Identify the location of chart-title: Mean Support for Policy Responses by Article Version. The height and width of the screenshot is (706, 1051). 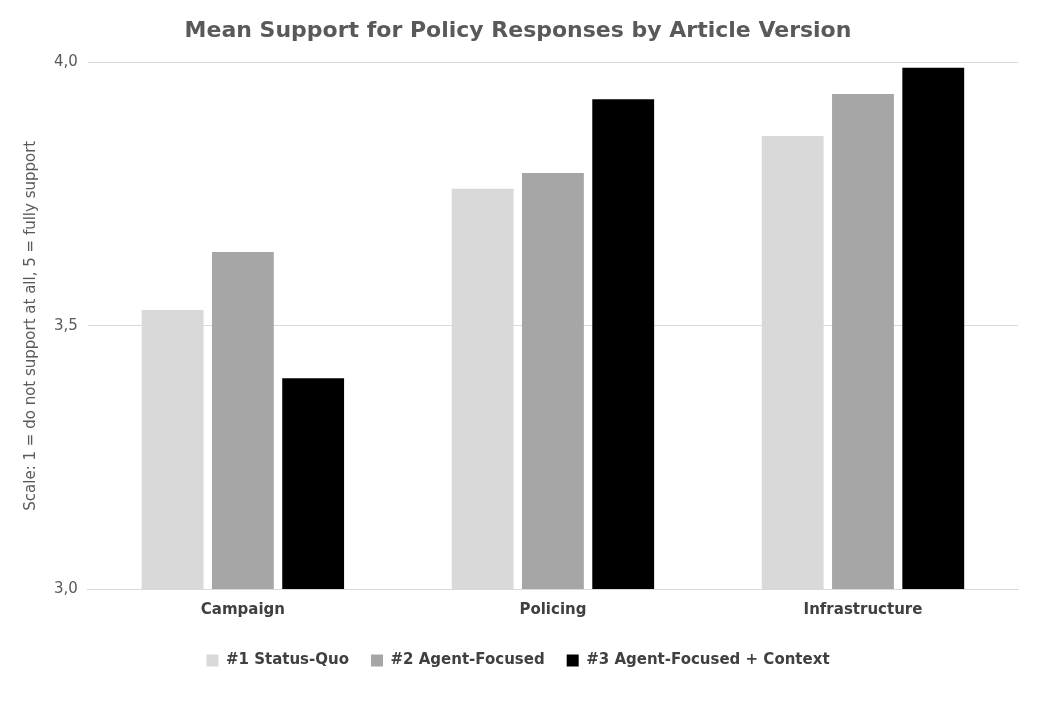
(518, 29).